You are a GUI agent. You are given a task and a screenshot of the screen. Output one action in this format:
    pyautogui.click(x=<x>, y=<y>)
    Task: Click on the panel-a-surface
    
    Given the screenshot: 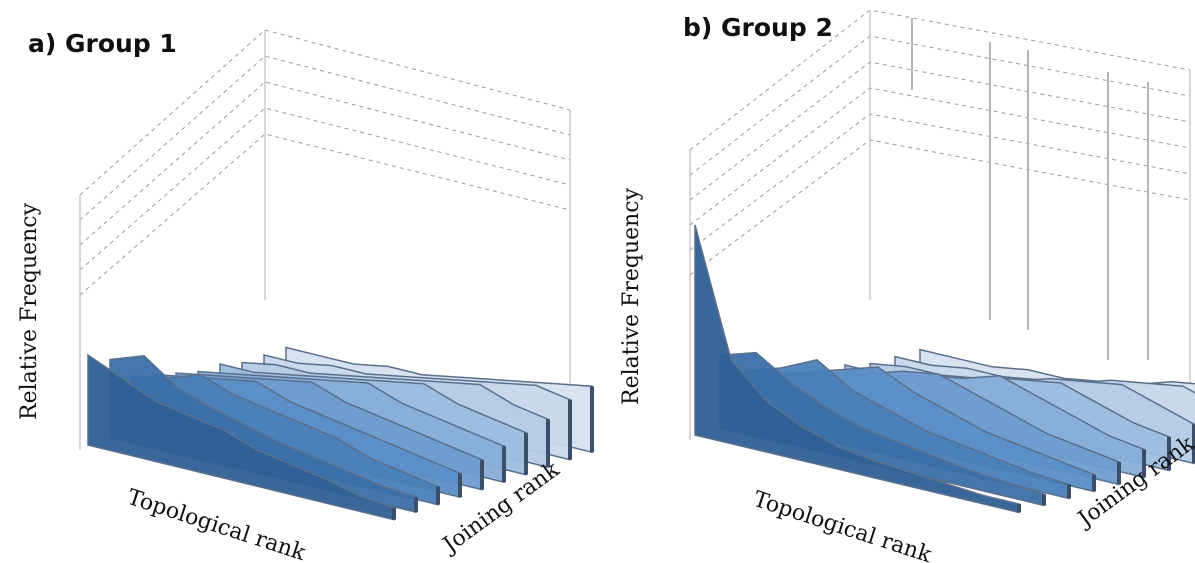 What is the action you would take?
    pyautogui.click(x=340, y=433)
    